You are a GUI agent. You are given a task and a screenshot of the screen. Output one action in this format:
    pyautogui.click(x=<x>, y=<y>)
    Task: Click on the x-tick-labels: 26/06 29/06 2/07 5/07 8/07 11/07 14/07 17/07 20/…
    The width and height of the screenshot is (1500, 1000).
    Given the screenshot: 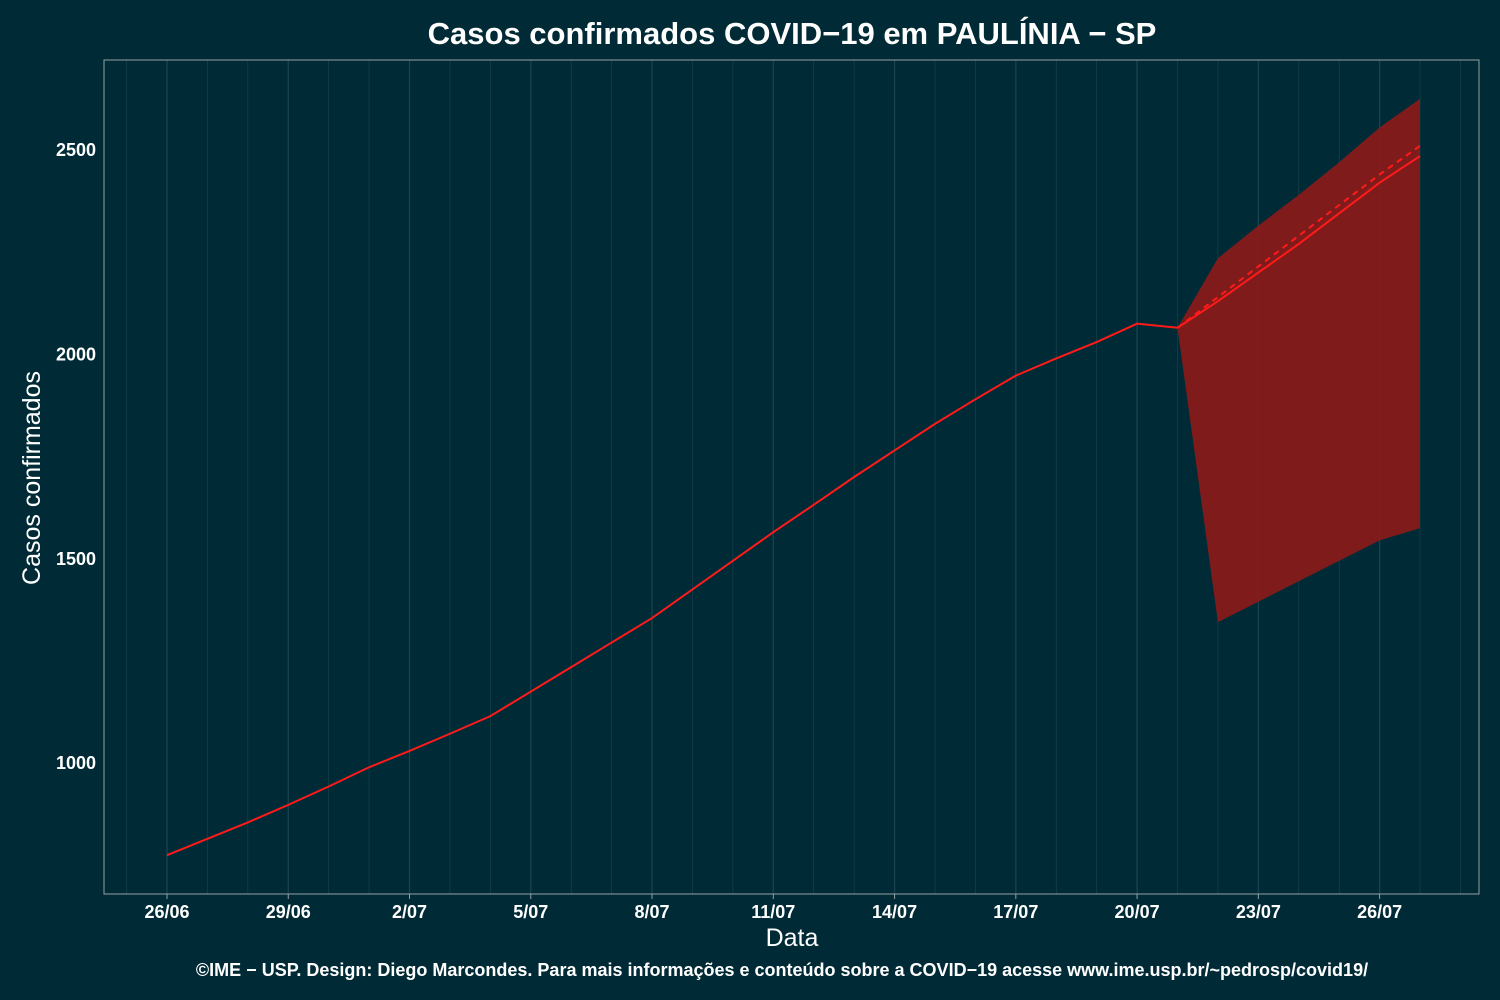 What is the action you would take?
    pyautogui.click(x=773, y=908)
    